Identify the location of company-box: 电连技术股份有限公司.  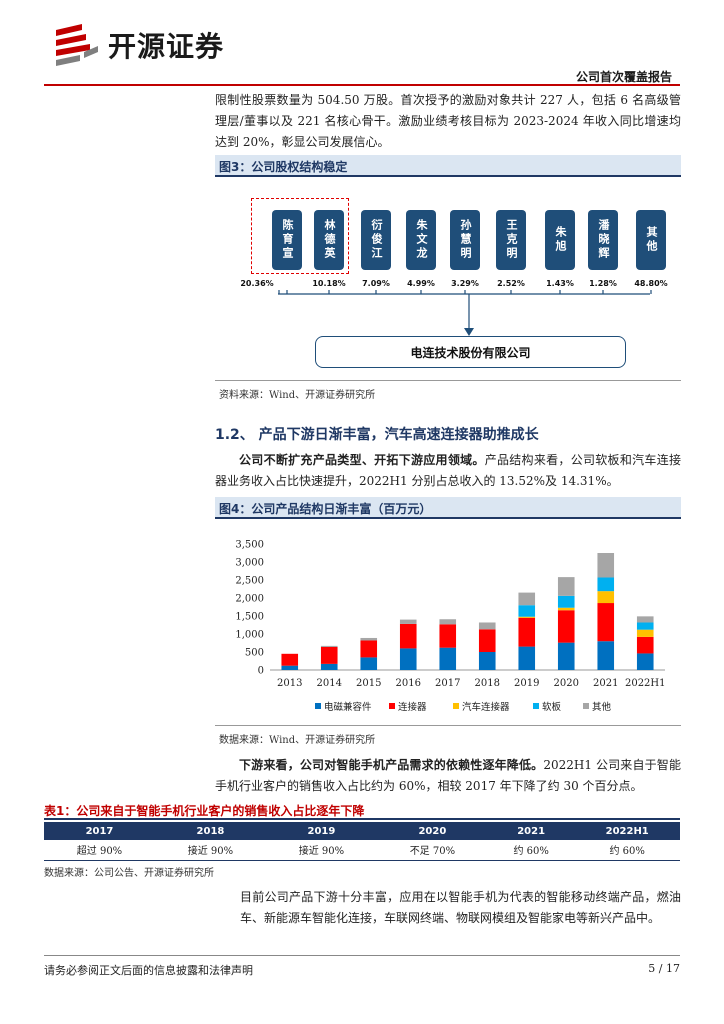
(470, 352).